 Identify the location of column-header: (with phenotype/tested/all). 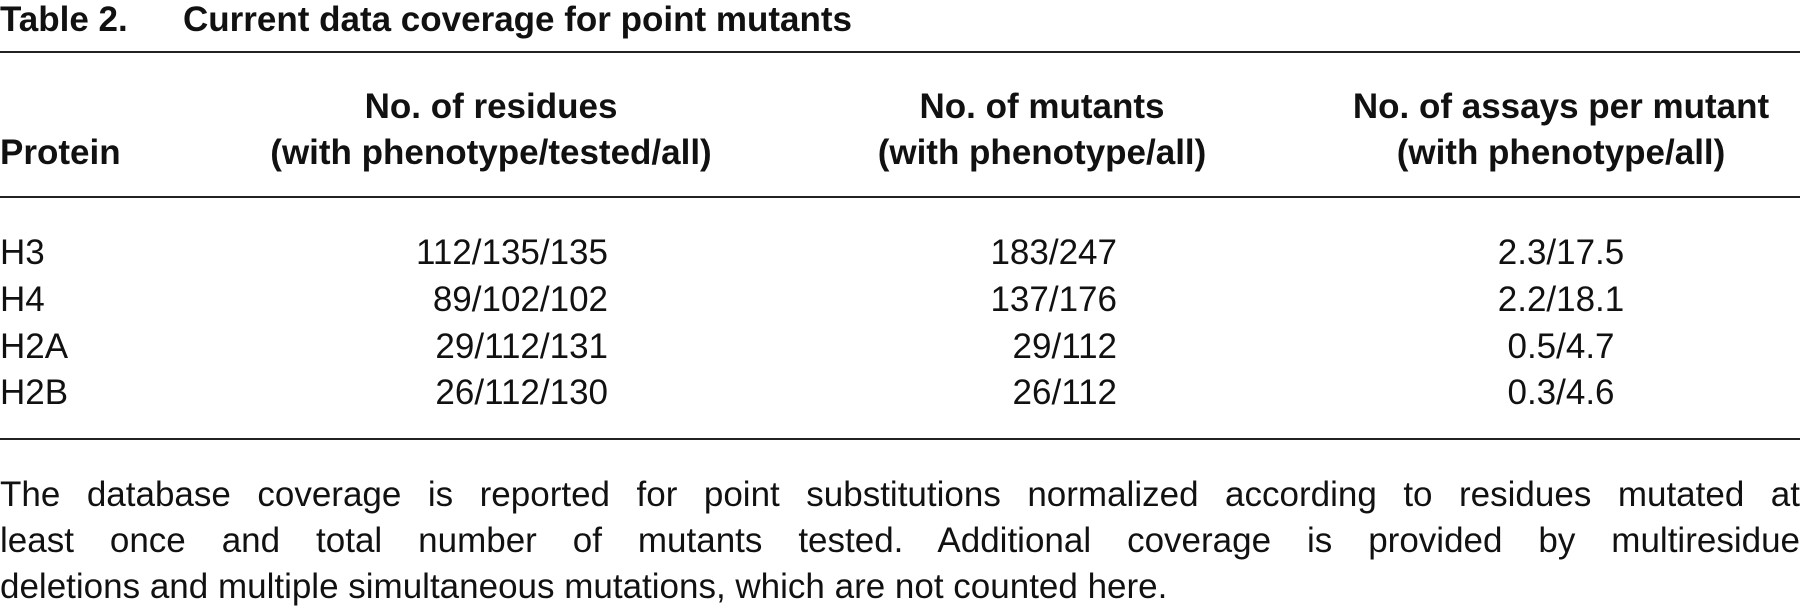
(491, 152).